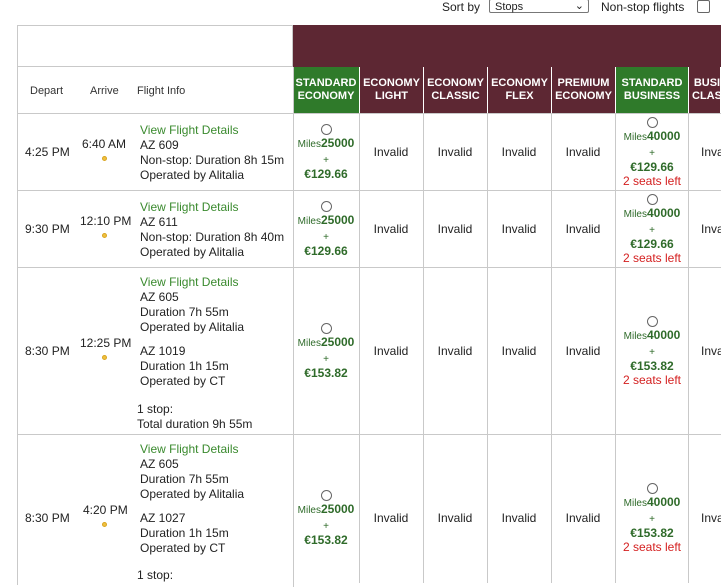 This screenshot has width=721, height=587. What do you see at coordinates (707, 83) in the screenshot?
I see `fare-header-line: BUSI` at bounding box center [707, 83].